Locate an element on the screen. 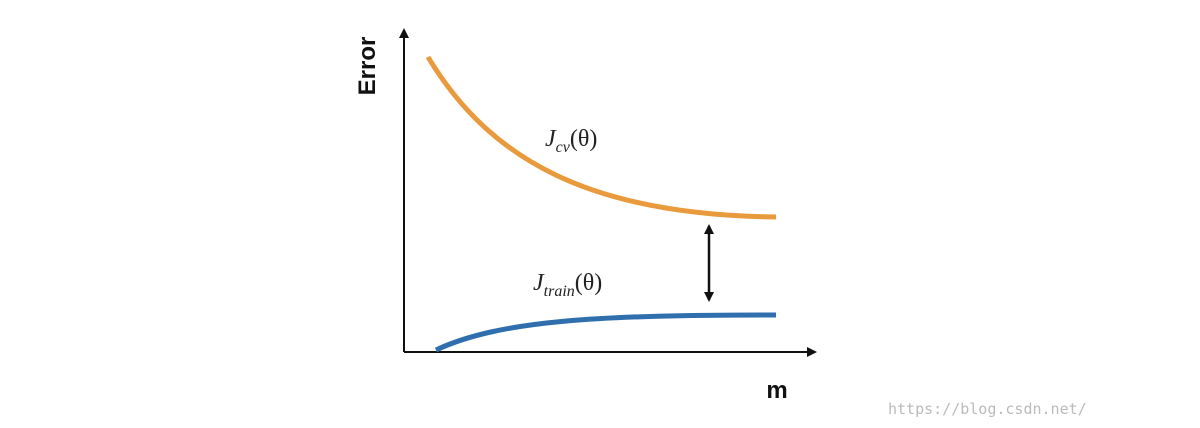 The height and width of the screenshot is (428, 1200). cv-label: Jcv(θ) is located at coordinates (571, 141).